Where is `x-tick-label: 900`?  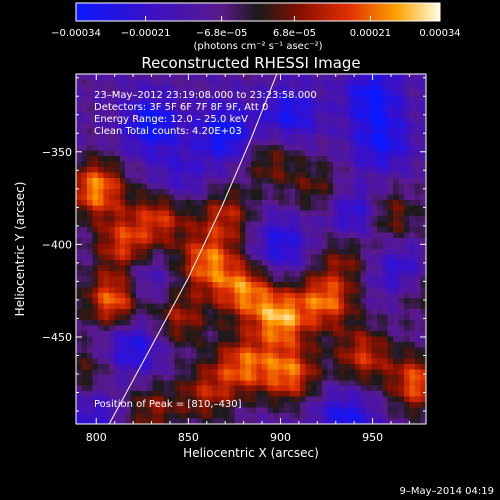 x-tick-label: 900 is located at coordinates (280, 437).